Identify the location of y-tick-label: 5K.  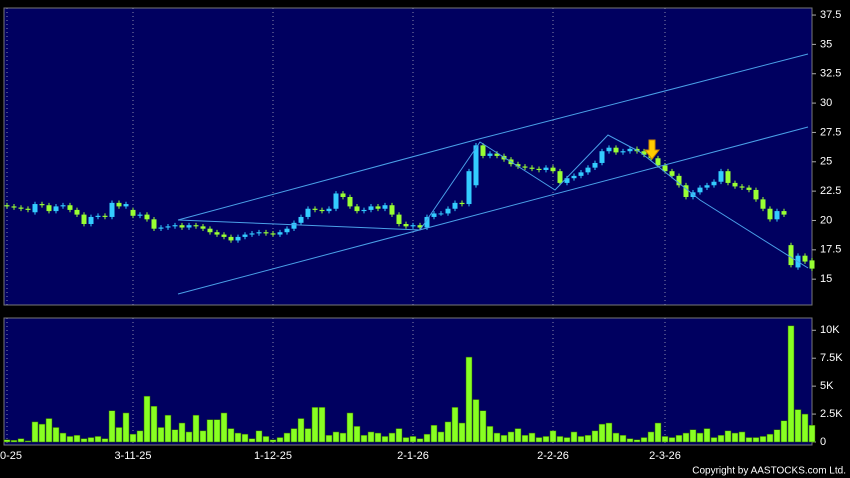
(827, 386).